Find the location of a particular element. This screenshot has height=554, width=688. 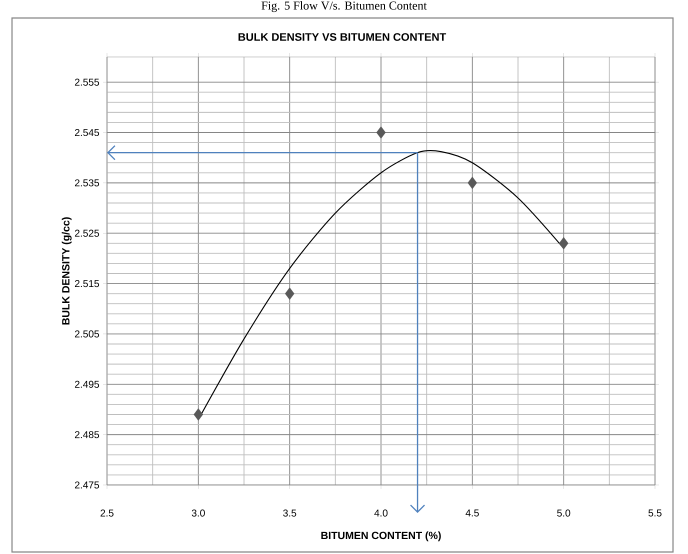

x-tick-label: 3.0 is located at coordinates (198, 513).